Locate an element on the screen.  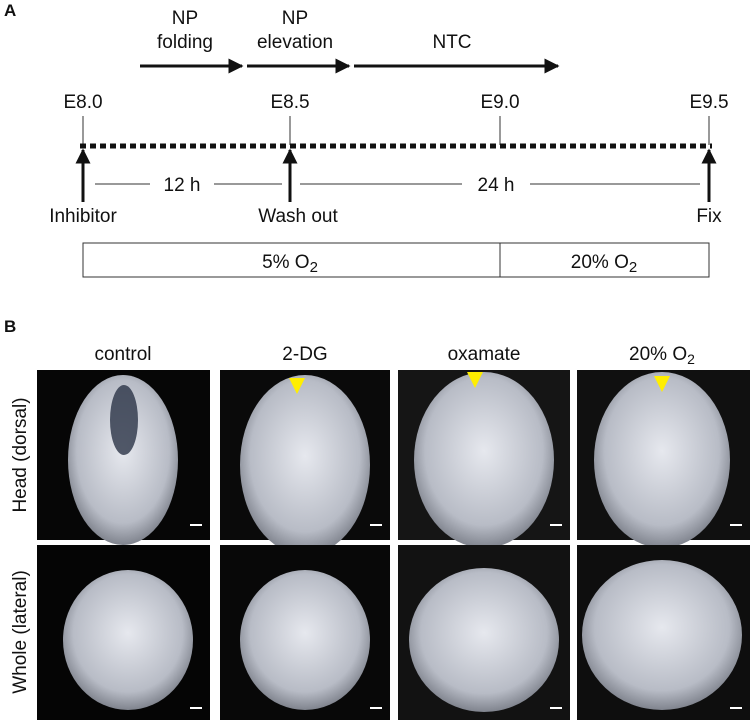
column-header: oxamate is located at coordinates (484, 354).